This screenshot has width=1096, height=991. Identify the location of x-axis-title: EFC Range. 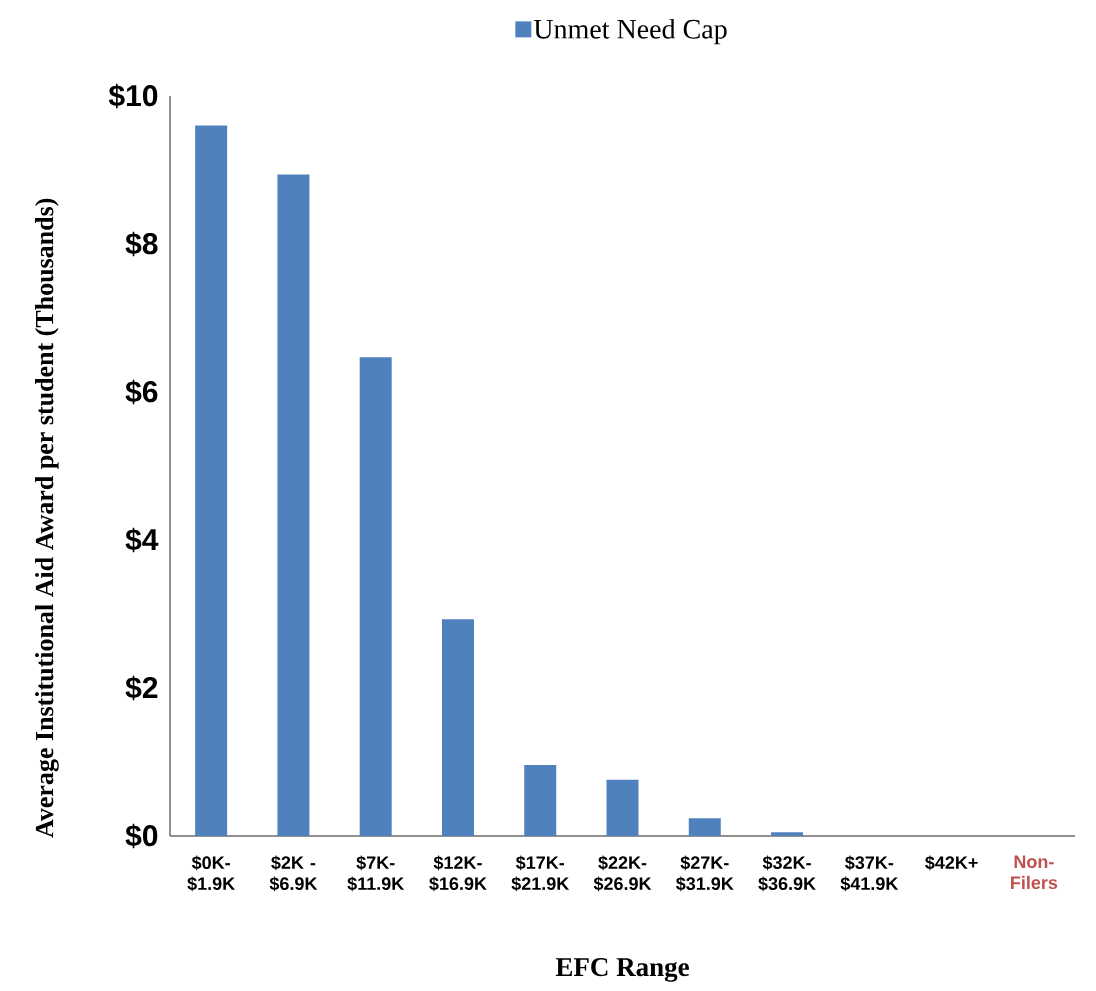
(622, 970).